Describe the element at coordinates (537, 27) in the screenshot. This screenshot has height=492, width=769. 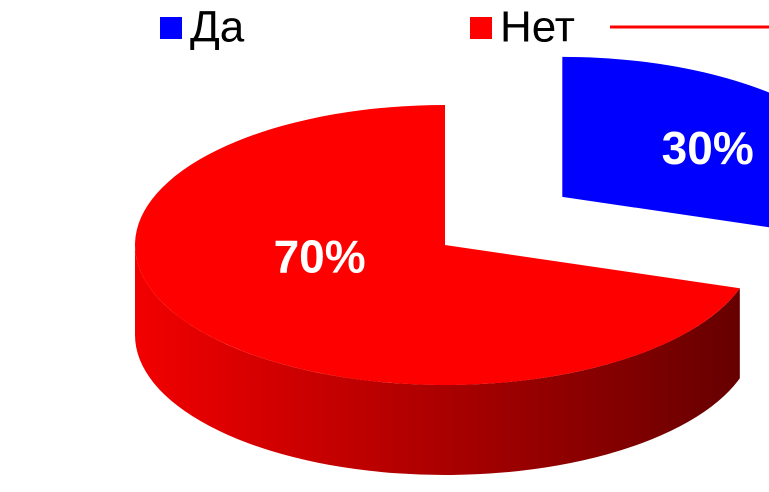
I see `legend-label: Нет` at that location.